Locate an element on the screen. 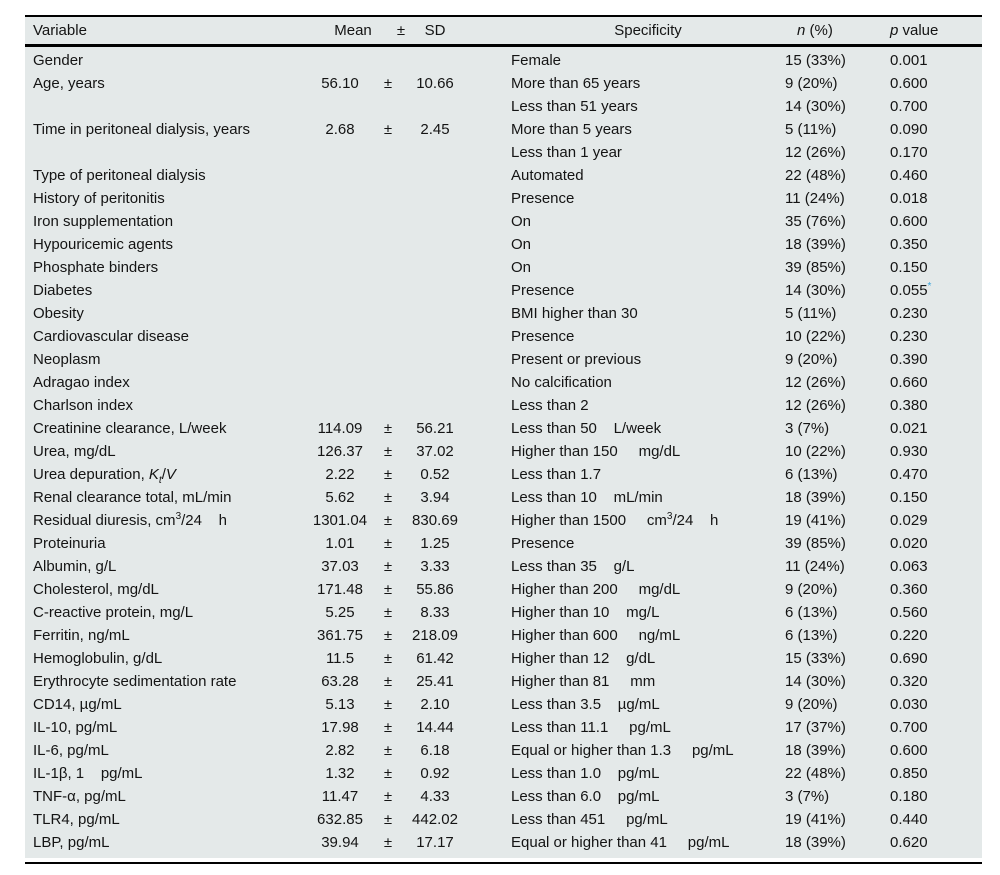 The width and height of the screenshot is (1000, 875). cell-p-value: 0.150 is located at coordinates (909, 497).